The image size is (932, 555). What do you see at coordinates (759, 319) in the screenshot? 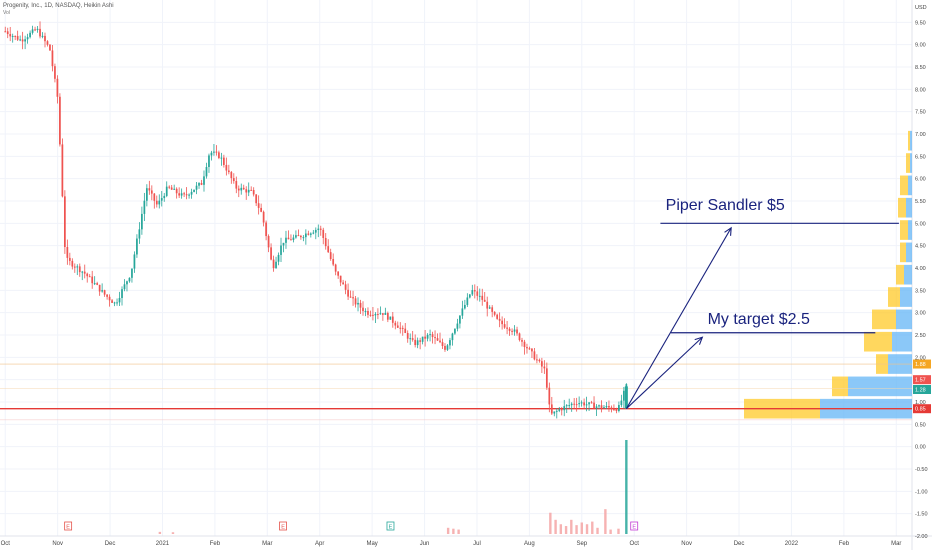
I see `annotation-text: My target $2.5` at bounding box center [759, 319].